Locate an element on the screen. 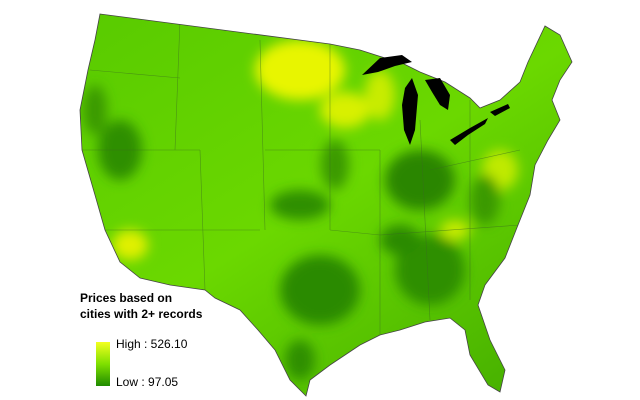 This screenshot has width=640, height=400. legend-high-label: High : 526.10 is located at coordinates (152, 344).